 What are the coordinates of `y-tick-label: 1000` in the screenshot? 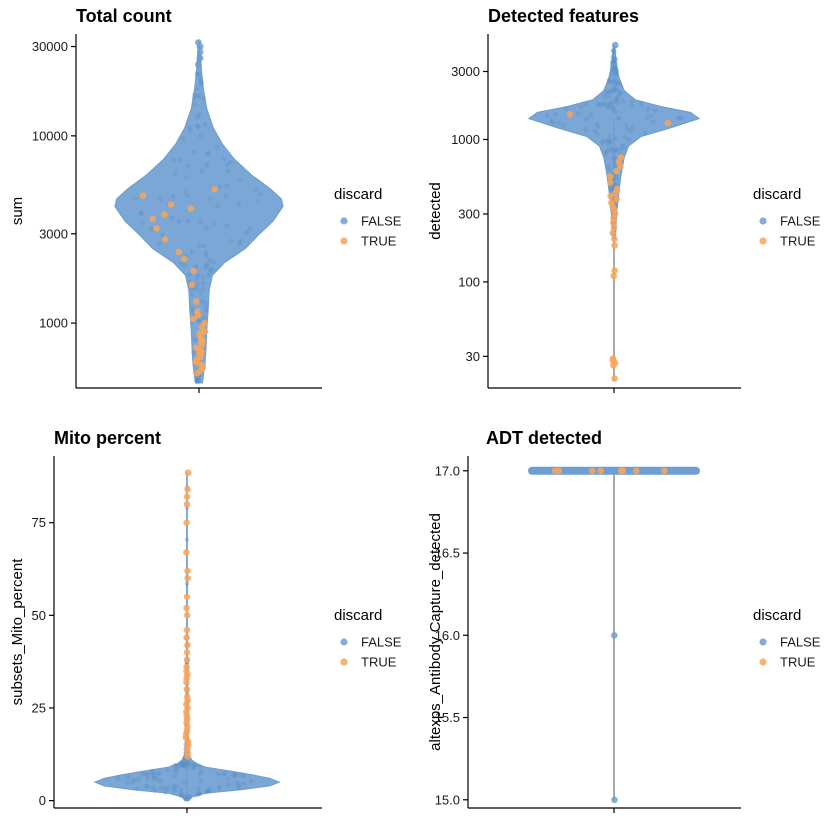 It's located at (53, 323).